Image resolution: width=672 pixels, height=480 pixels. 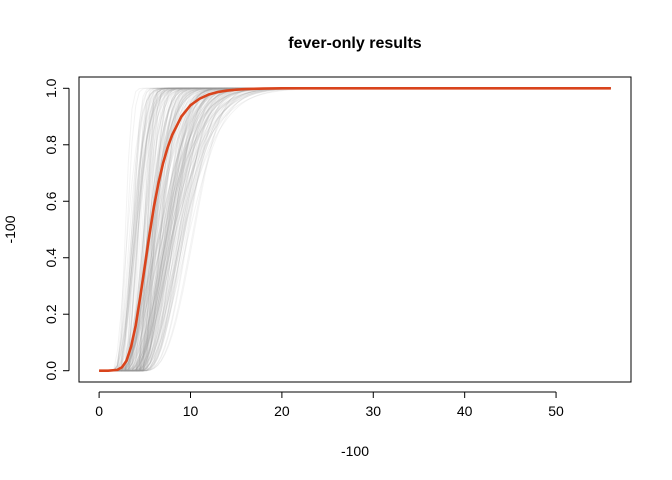 What do you see at coordinates (354, 43) in the screenshot?
I see `chart-title: fever-only results` at bounding box center [354, 43].